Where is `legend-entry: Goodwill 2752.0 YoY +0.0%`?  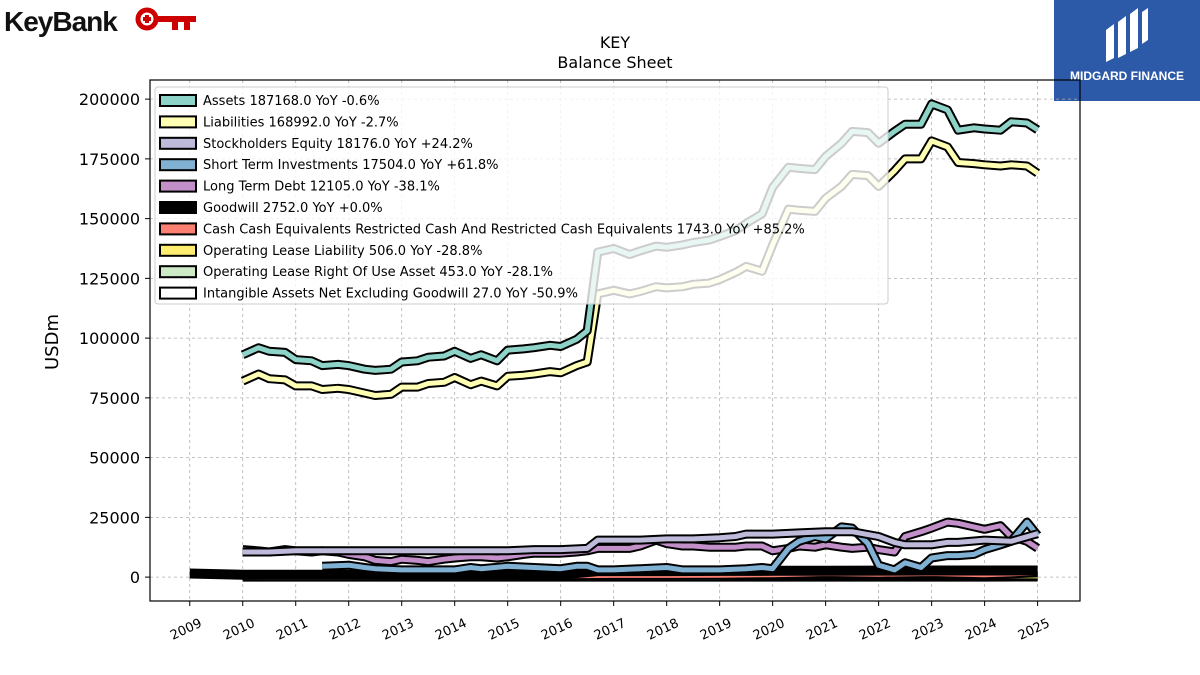 legend-entry: Goodwill 2752.0 YoY +0.0% is located at coordinates (293, 208).